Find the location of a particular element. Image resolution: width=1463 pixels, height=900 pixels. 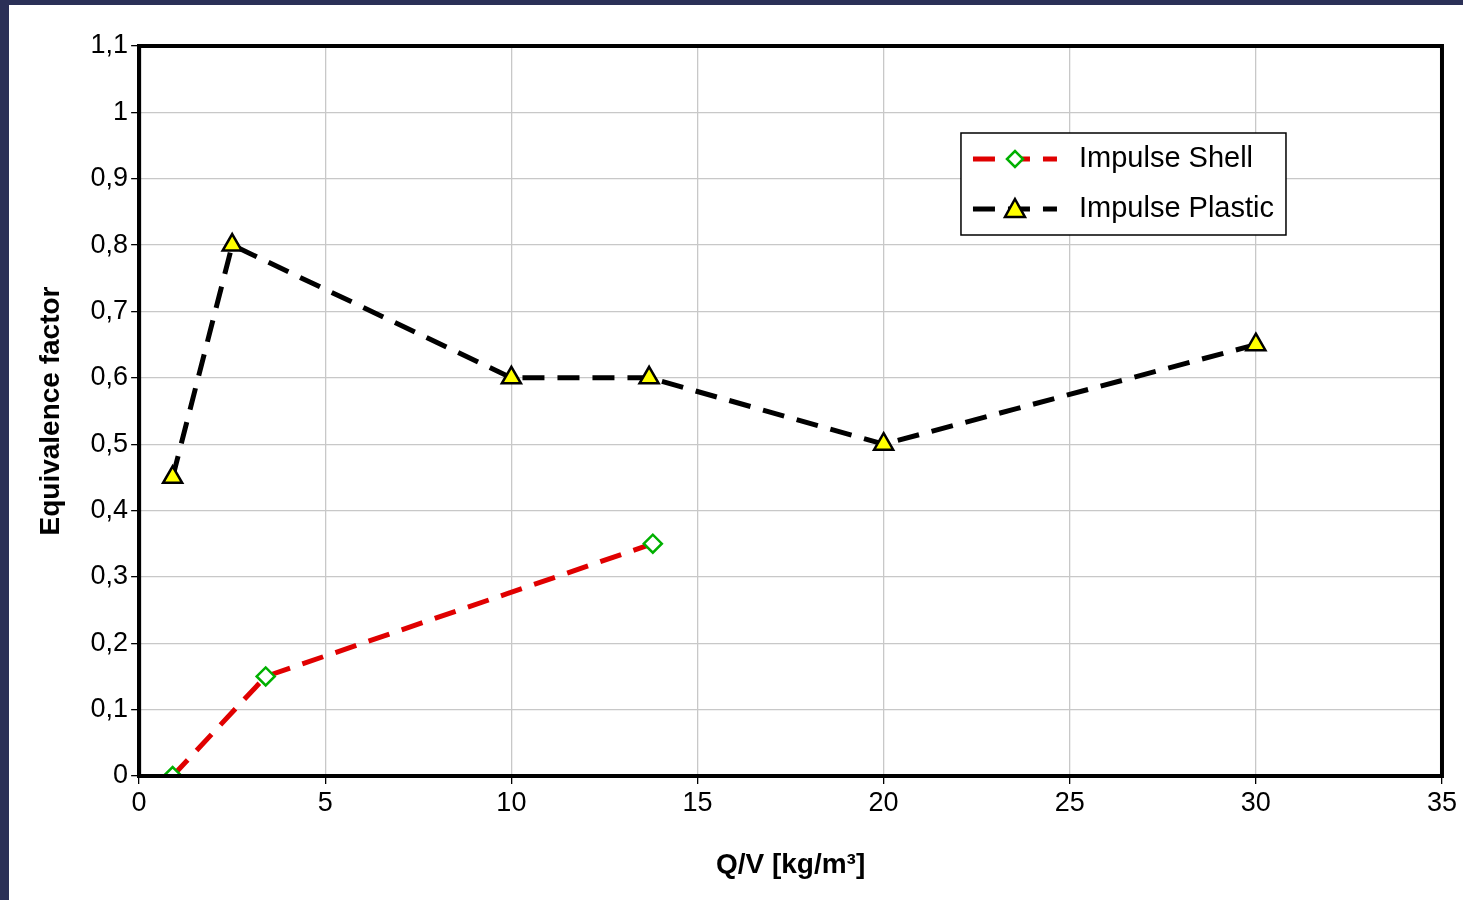

y-tick-label: 0,5 is located at coordinates (109, 442).